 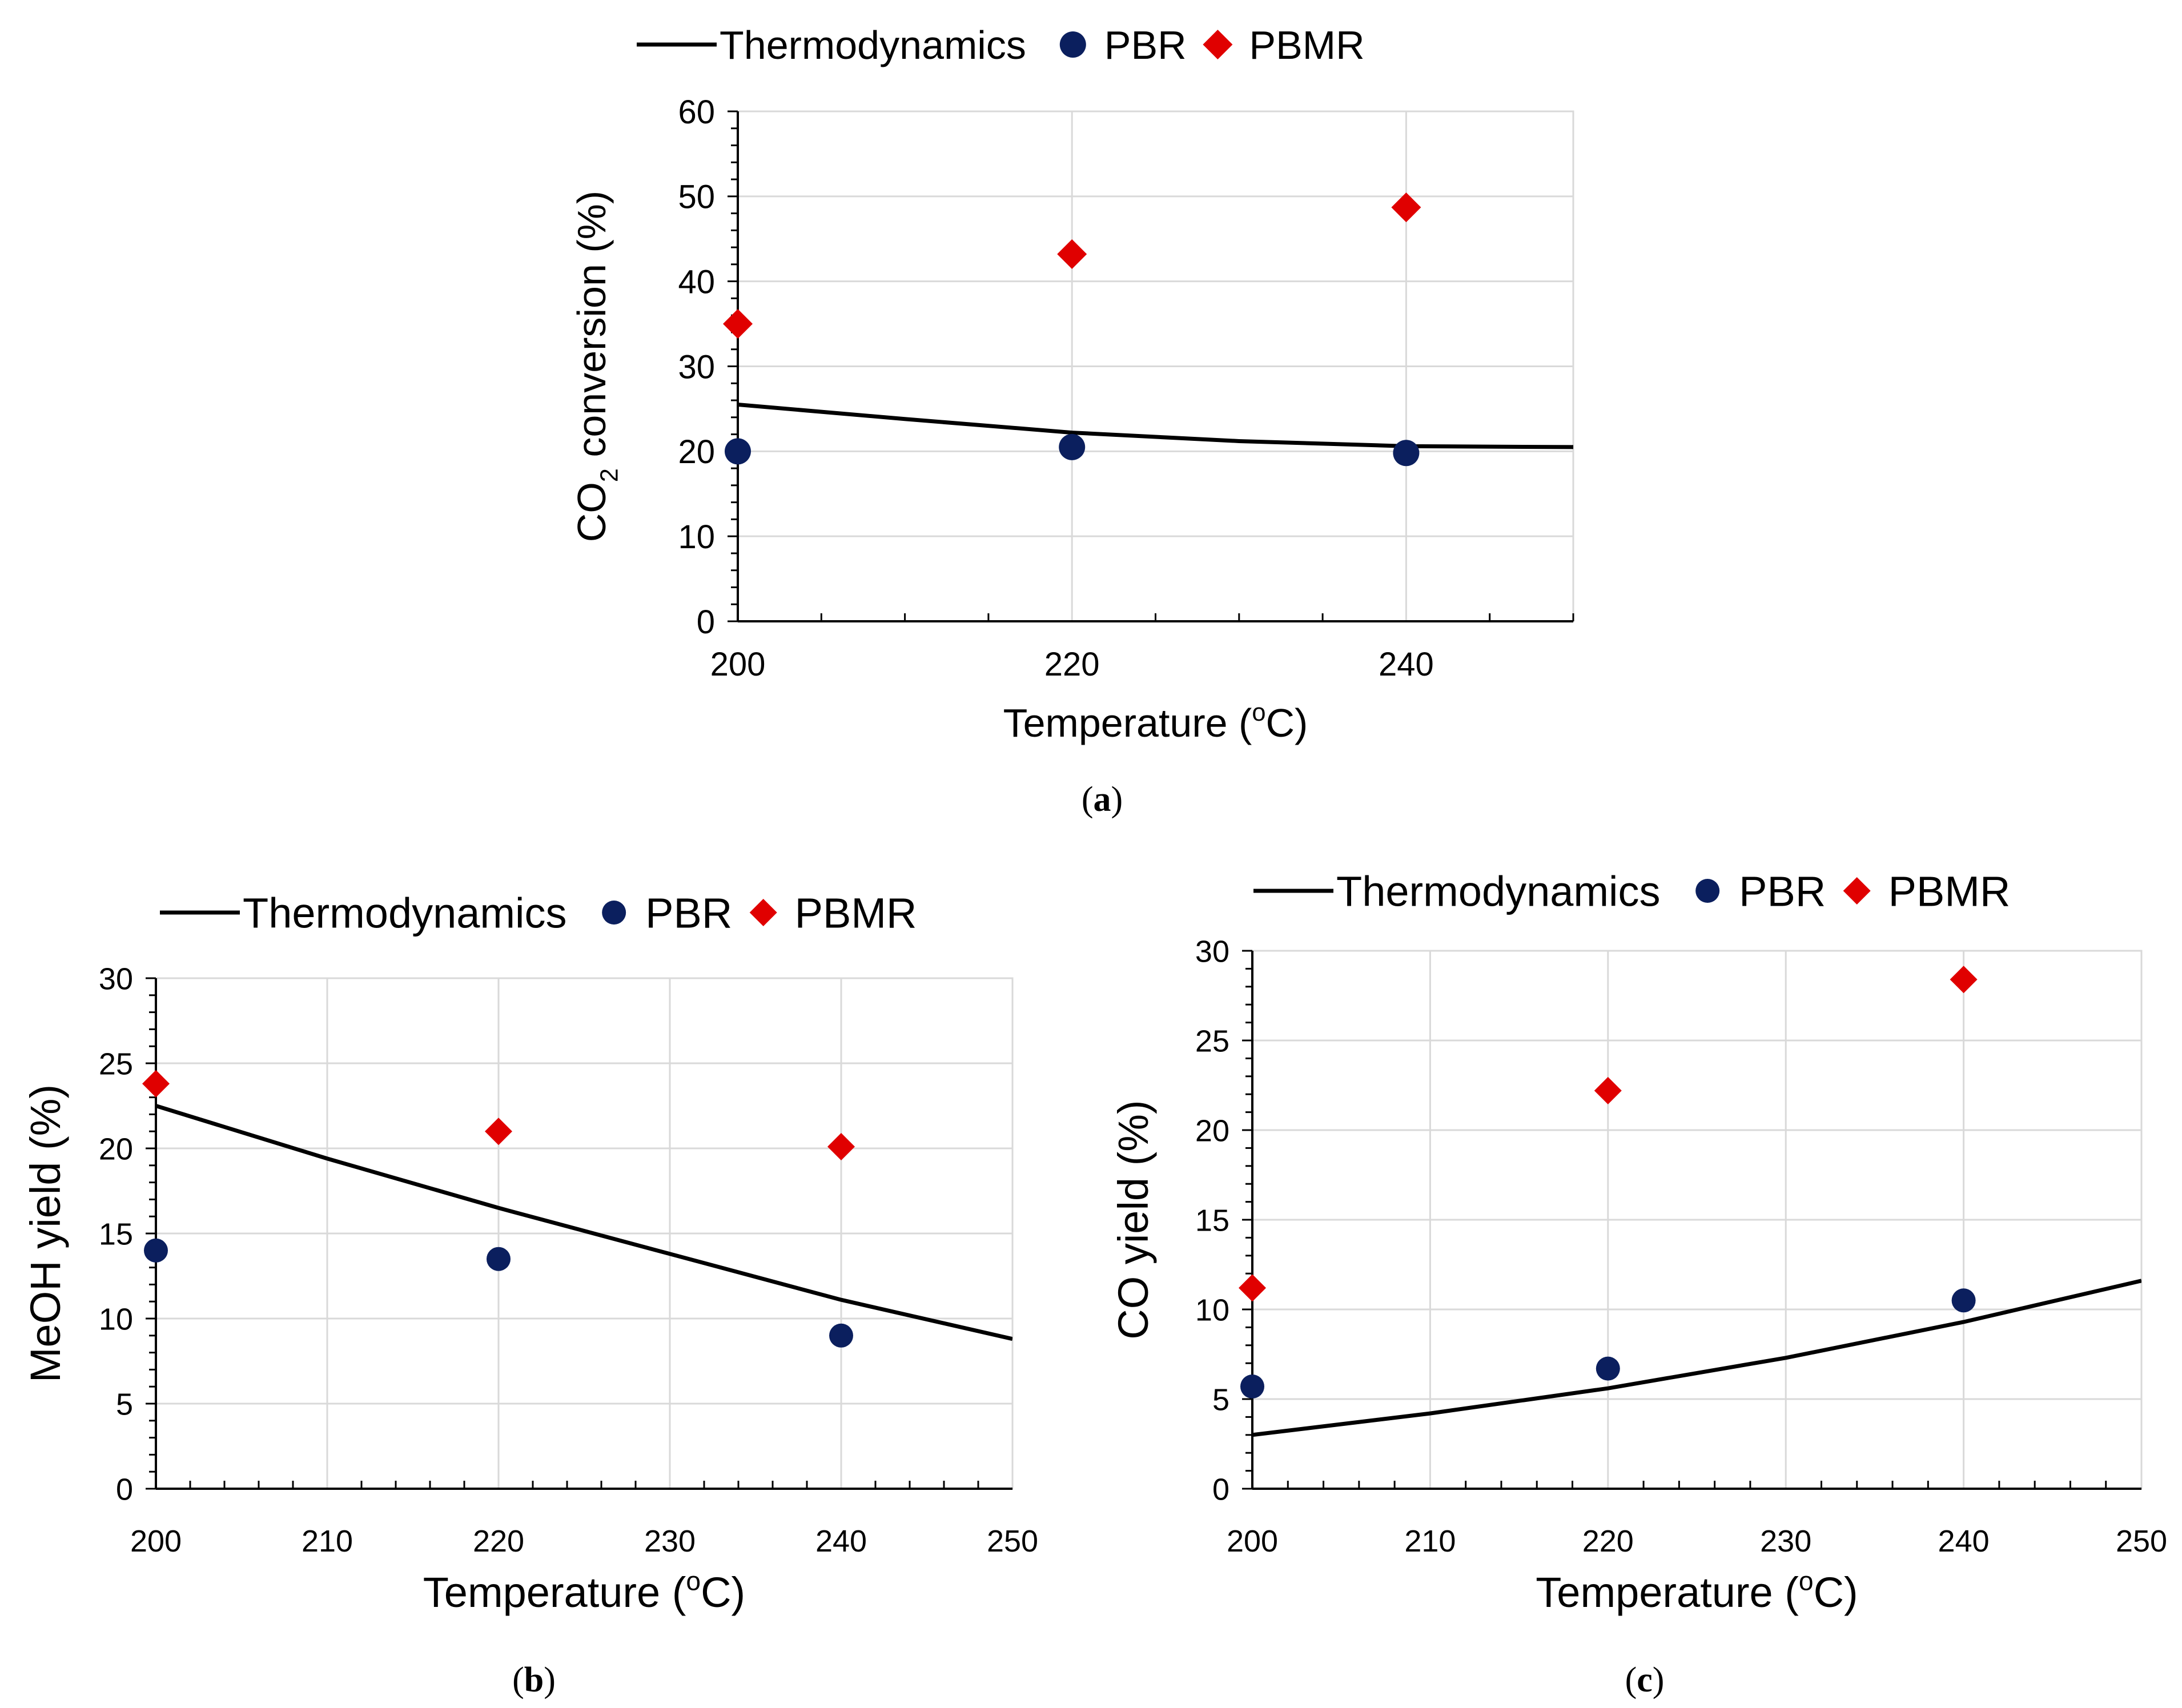 I want to click on y-tick-label: 40, so click(x=696, y=282).